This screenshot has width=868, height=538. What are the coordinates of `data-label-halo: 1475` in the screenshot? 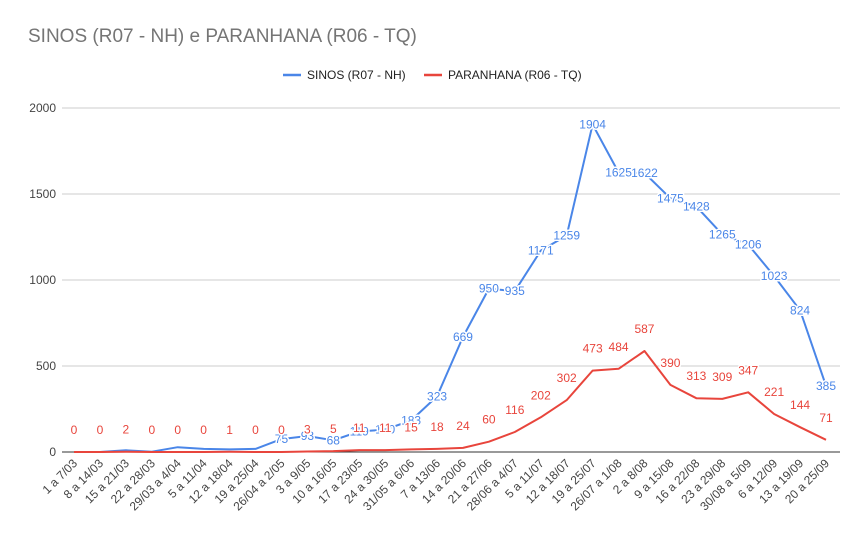 It's located at (670, 198).